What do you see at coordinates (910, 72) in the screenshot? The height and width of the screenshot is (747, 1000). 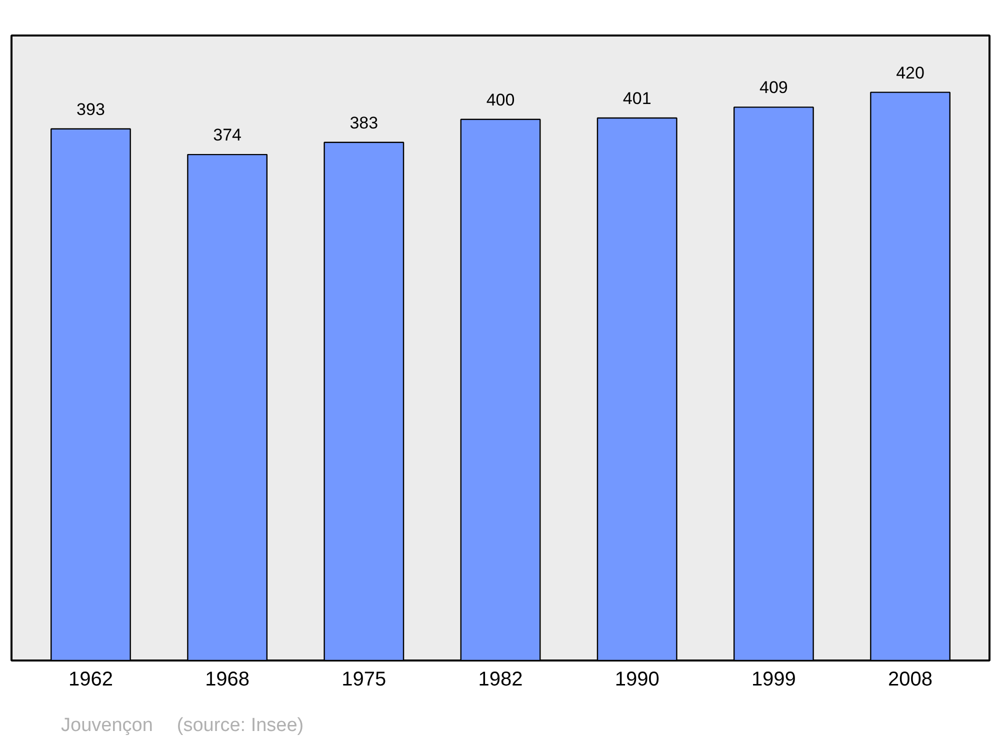 I see `data-label: 420` at bounding box center [910, 72].